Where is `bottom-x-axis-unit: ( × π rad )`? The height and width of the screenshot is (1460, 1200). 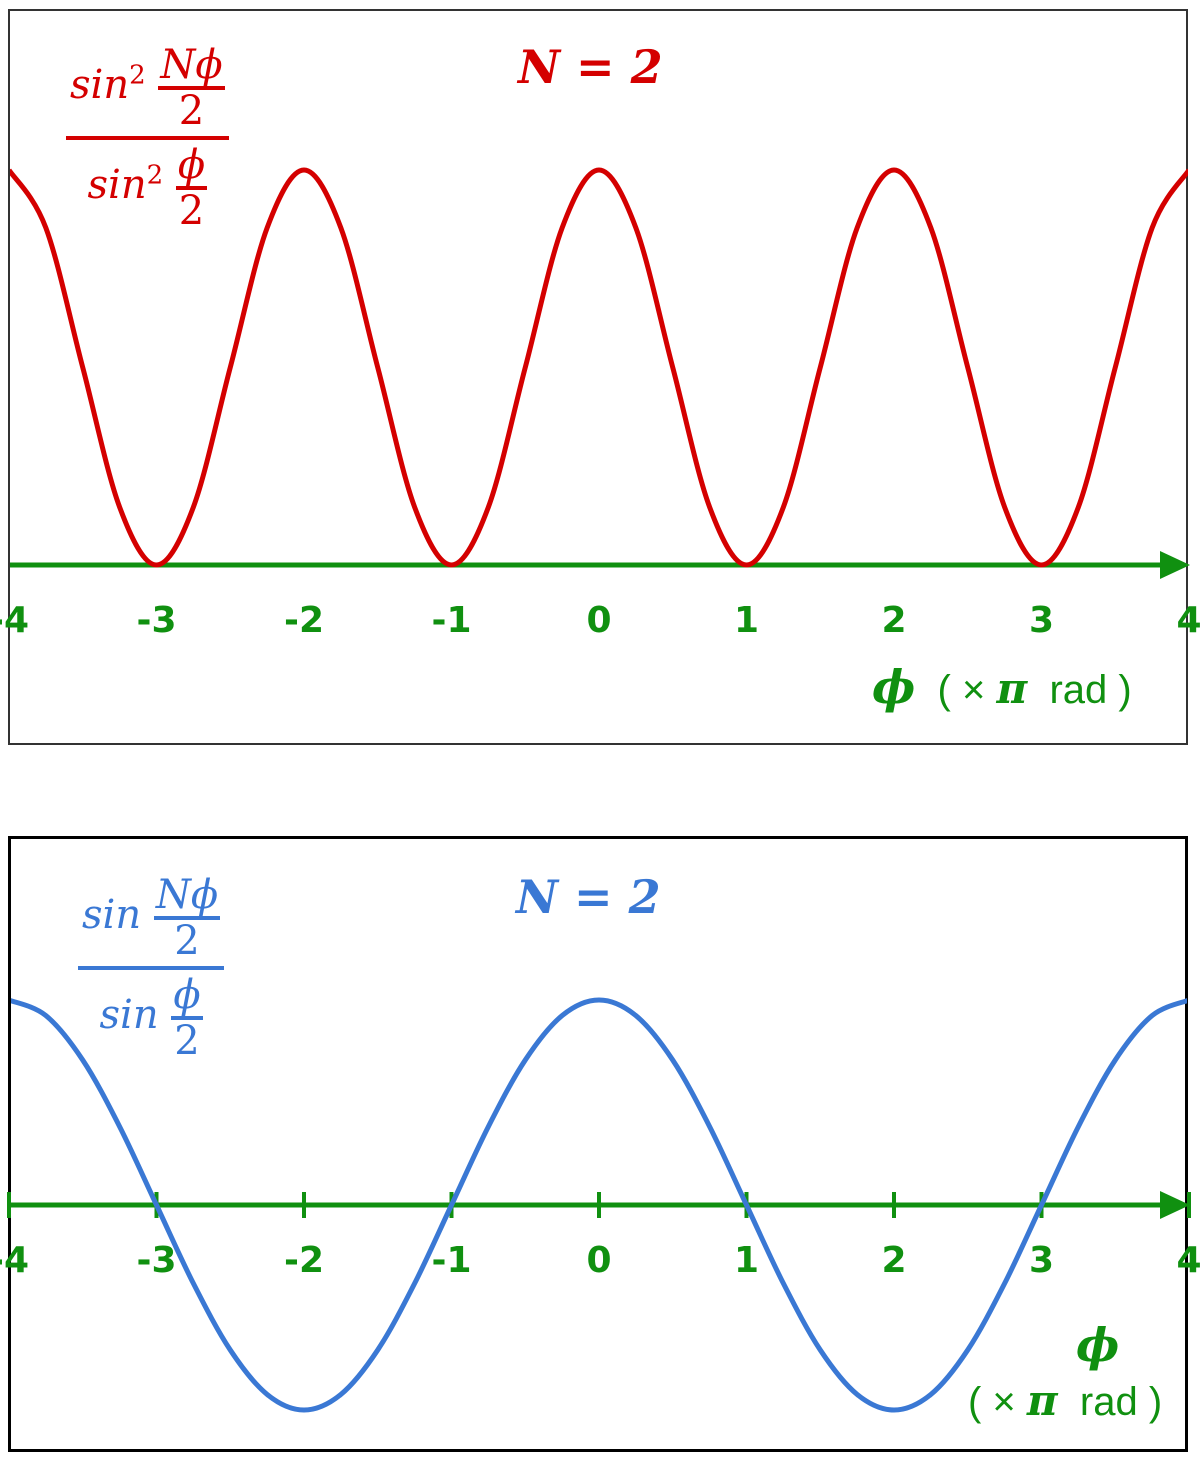
bottom-x-axis-unit: ( × π rad ) is located at coordinates (1065, 1400).